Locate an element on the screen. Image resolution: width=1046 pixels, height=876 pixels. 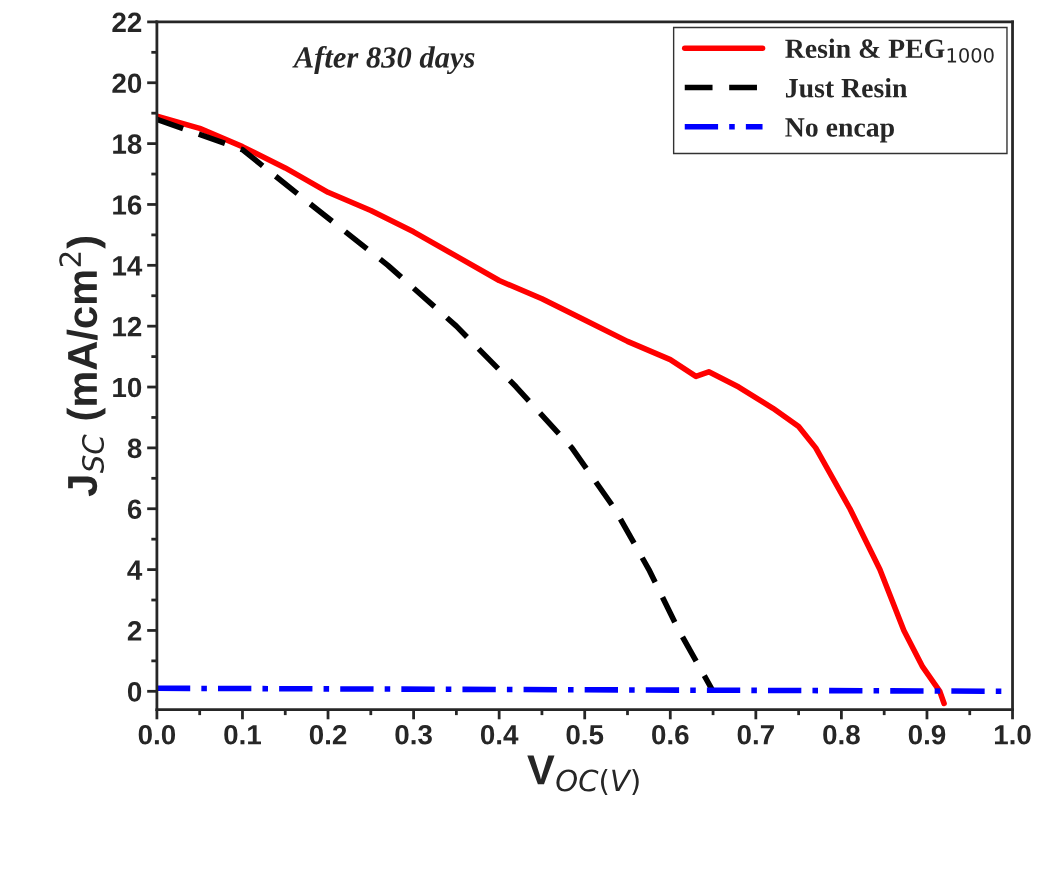
y-tick-label: 22 is located at coordinates (127, 22).